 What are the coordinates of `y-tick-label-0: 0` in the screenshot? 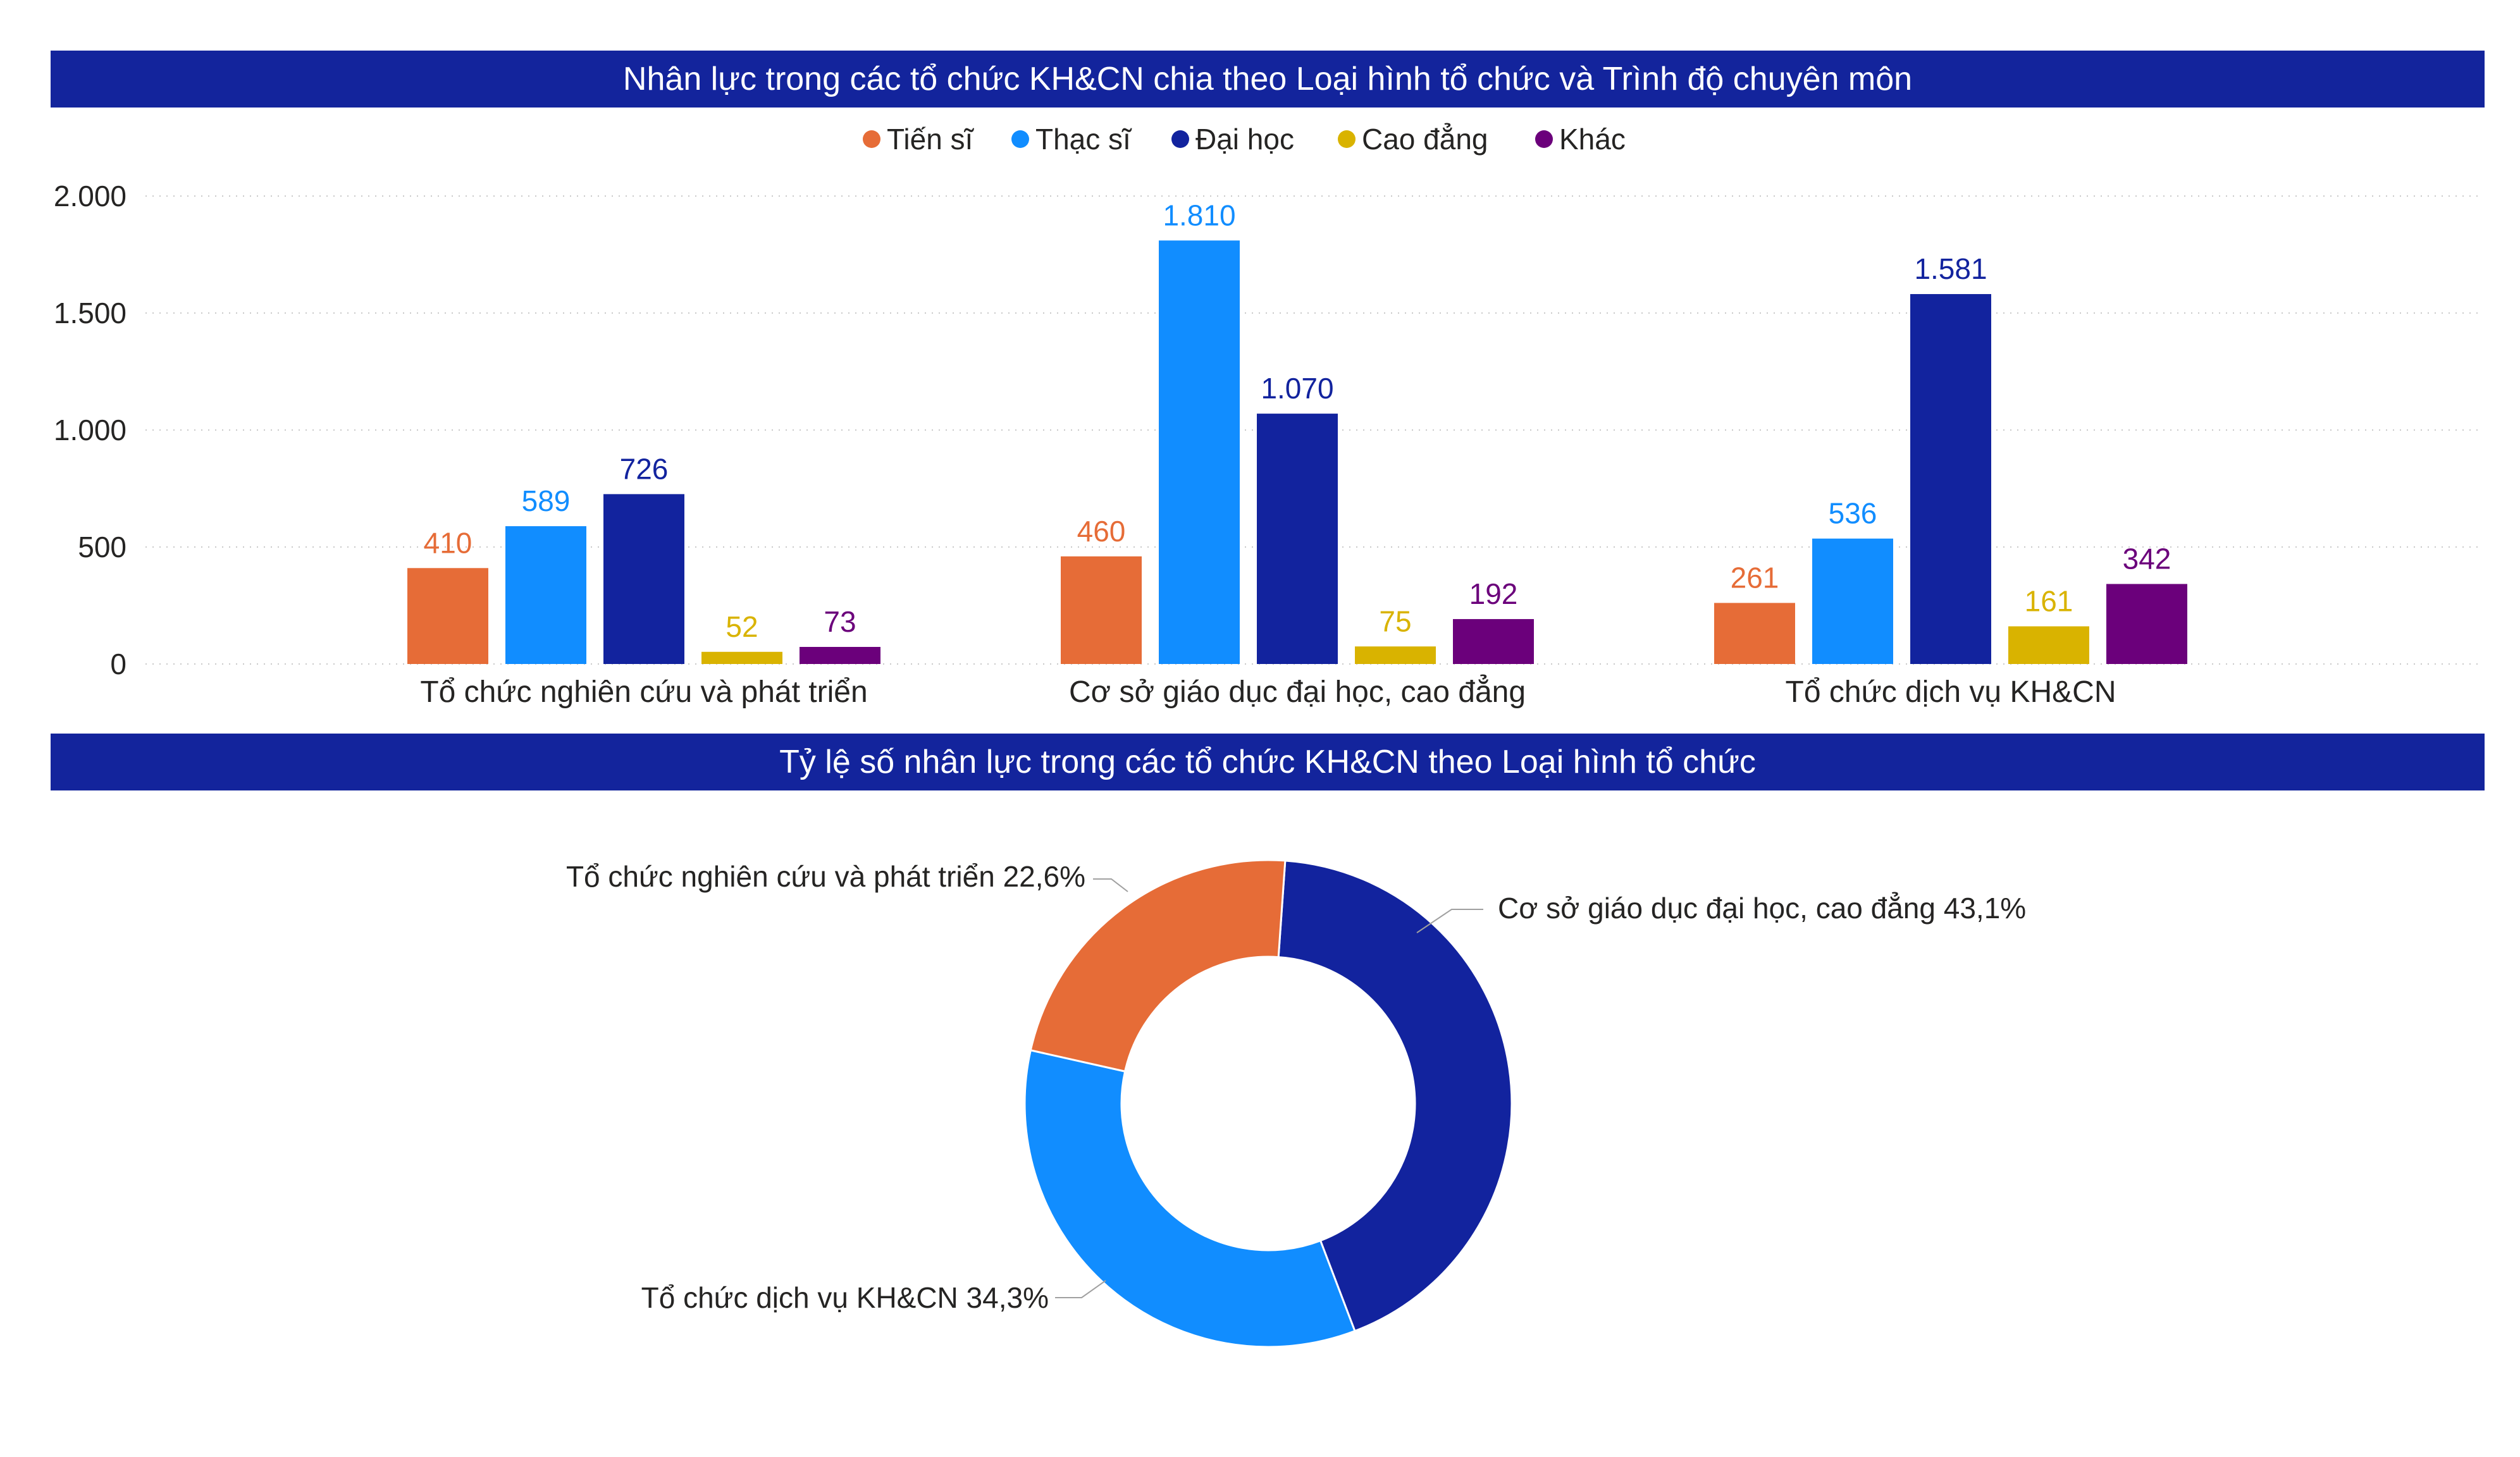 It's located at (118, 664).